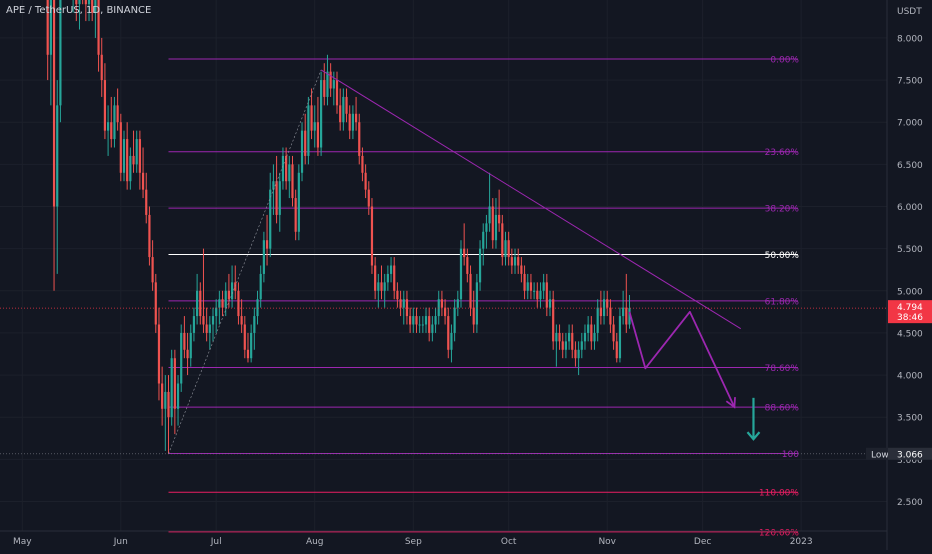  What do you see at coordinates (876, 453) in the screenshot?
I see `low-tag-bg` at bounding box center [876, 453].